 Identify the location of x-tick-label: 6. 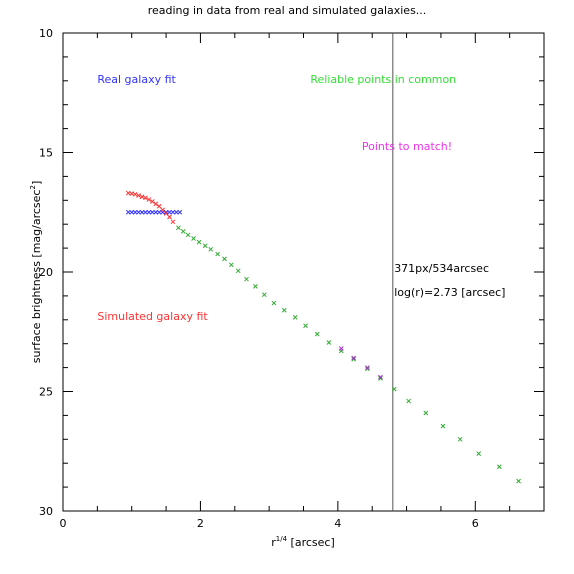
(475, 523).